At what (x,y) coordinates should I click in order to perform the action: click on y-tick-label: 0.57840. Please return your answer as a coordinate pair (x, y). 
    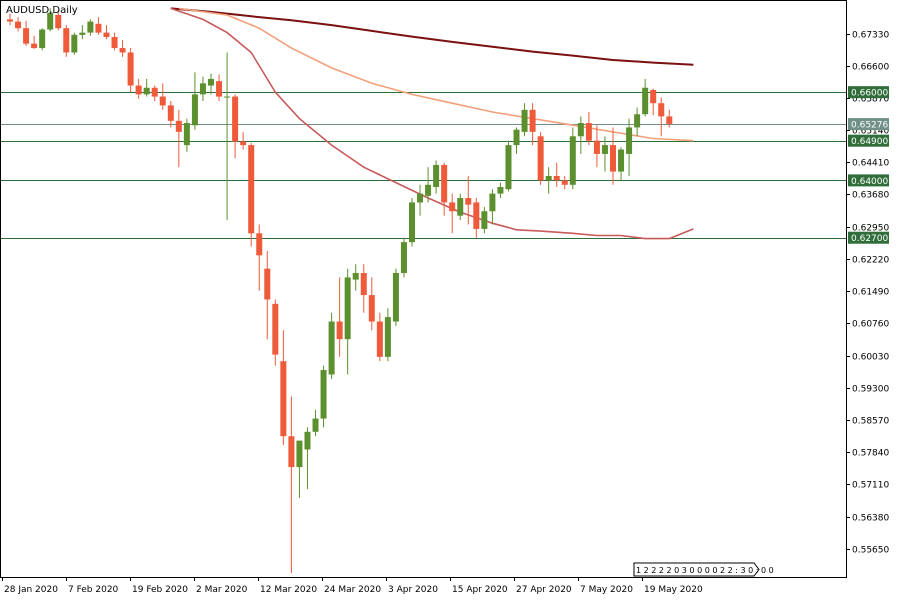
    Looking at the image, I should click on (870, 454).